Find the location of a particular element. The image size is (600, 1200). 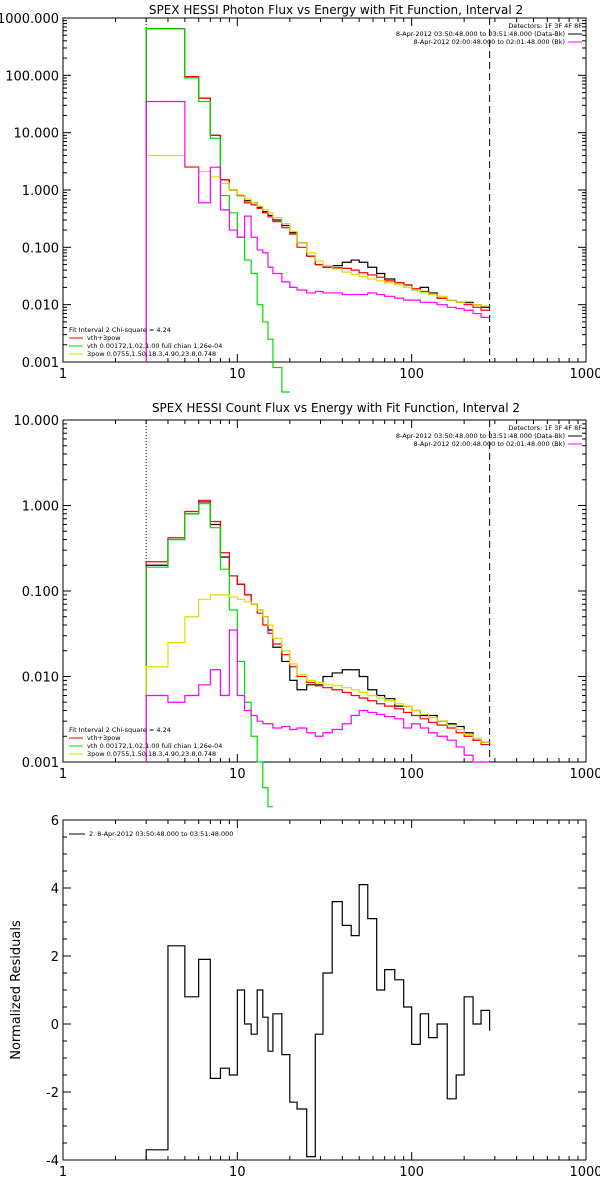

residuals-x-tick-label: 10 is located at coordinates (237, 1172).